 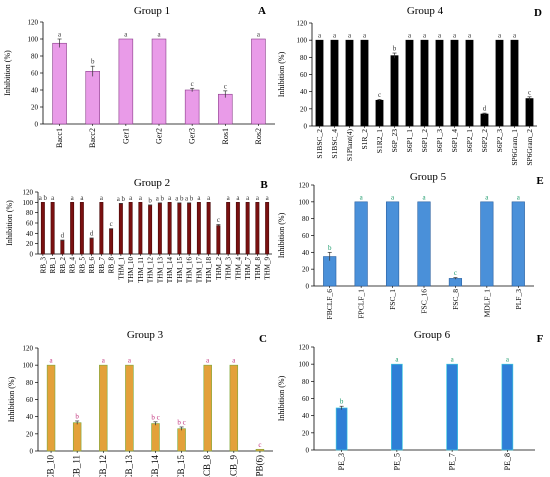 What do you see at coordinates (319, 144) in the screenshot?
I see `x-tick-label: S1BSC_2` at bounding box center [319, 144].